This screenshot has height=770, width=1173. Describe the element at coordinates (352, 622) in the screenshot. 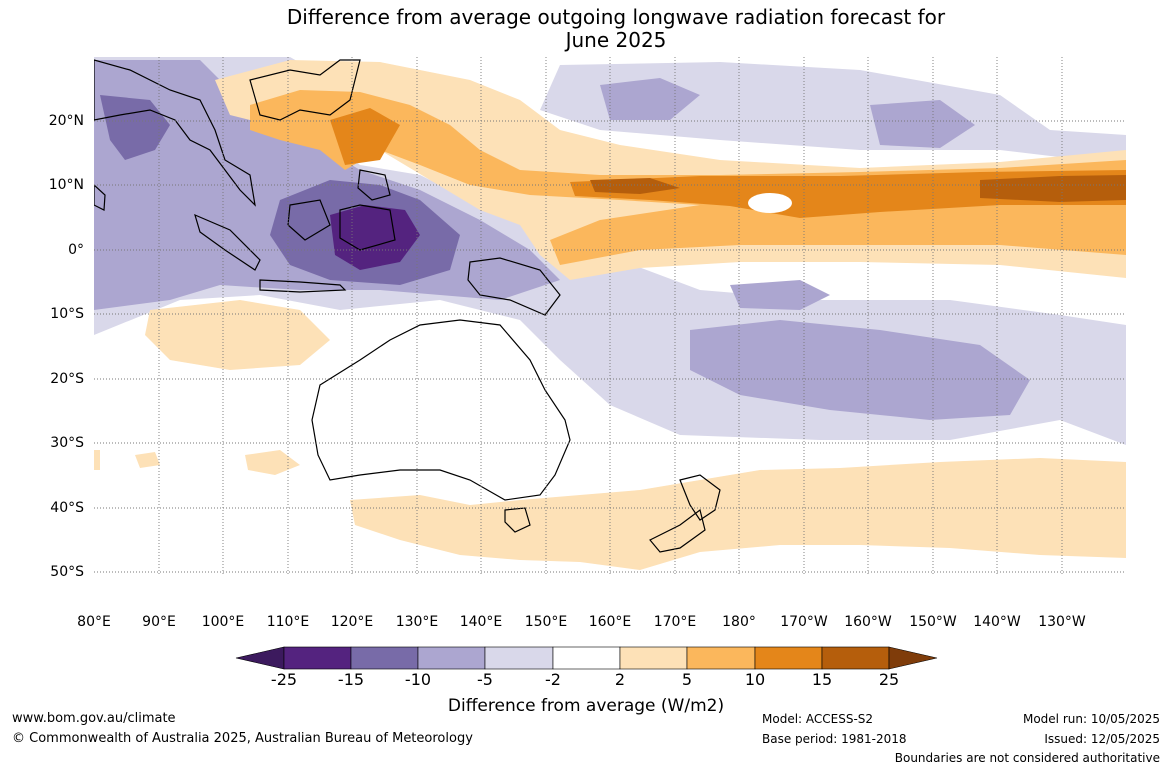

I see `x-tick-label: 120°E` at that location.